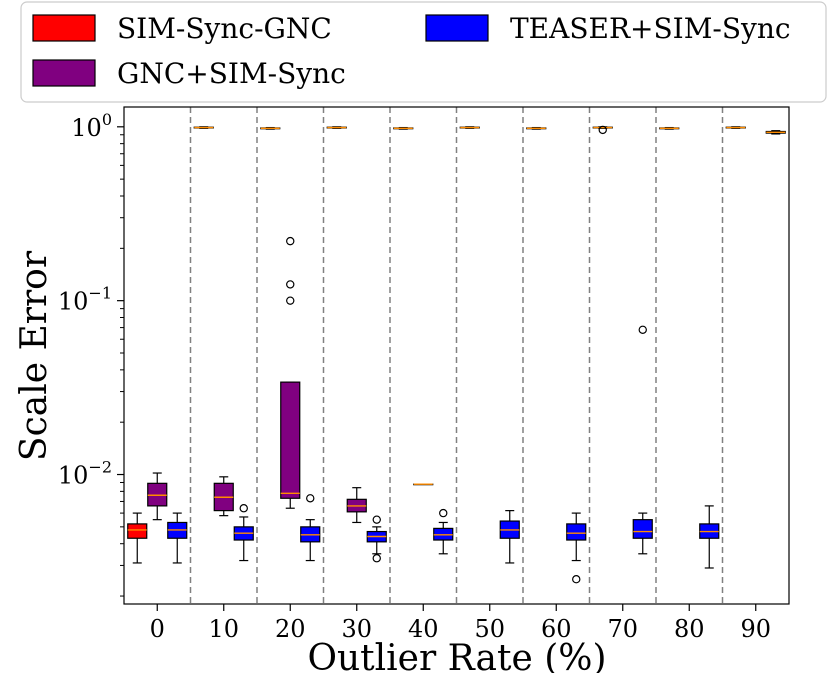 Image resolution: width=830 pixels, height=673 pixels. Describe the element at coordinates (34, 355) in the screenshot. I see `y-axis-label: Scale Error` at that location.